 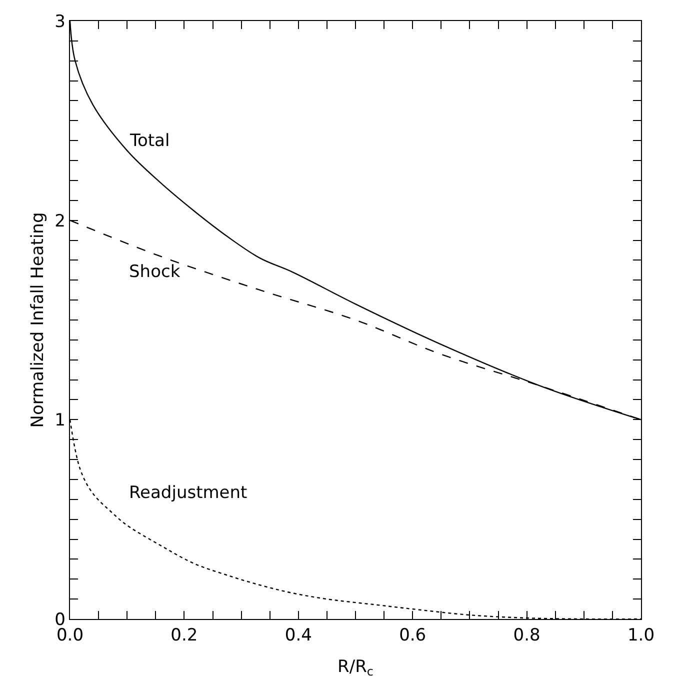 I want to click on y-axis-title: Normalized Infall Heating, so click(x=38, y=320).